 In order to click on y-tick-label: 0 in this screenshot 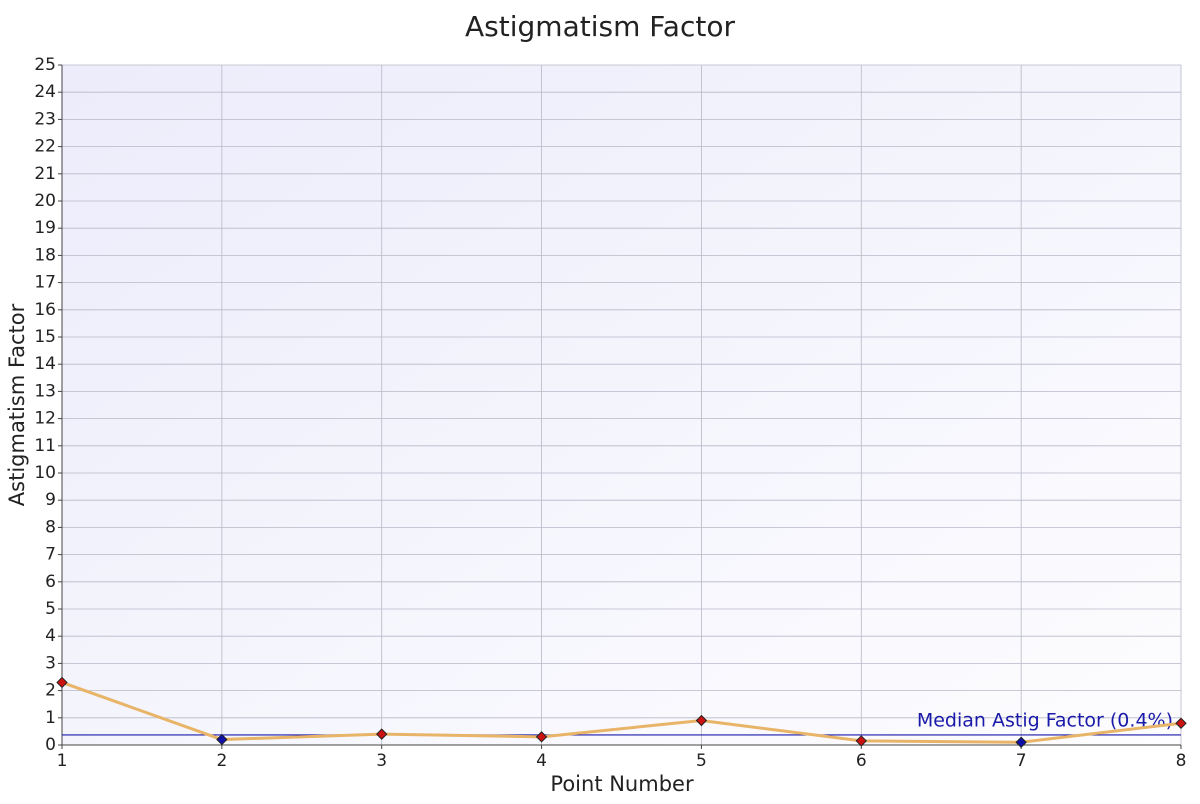, I will do `click(50, 745)`.